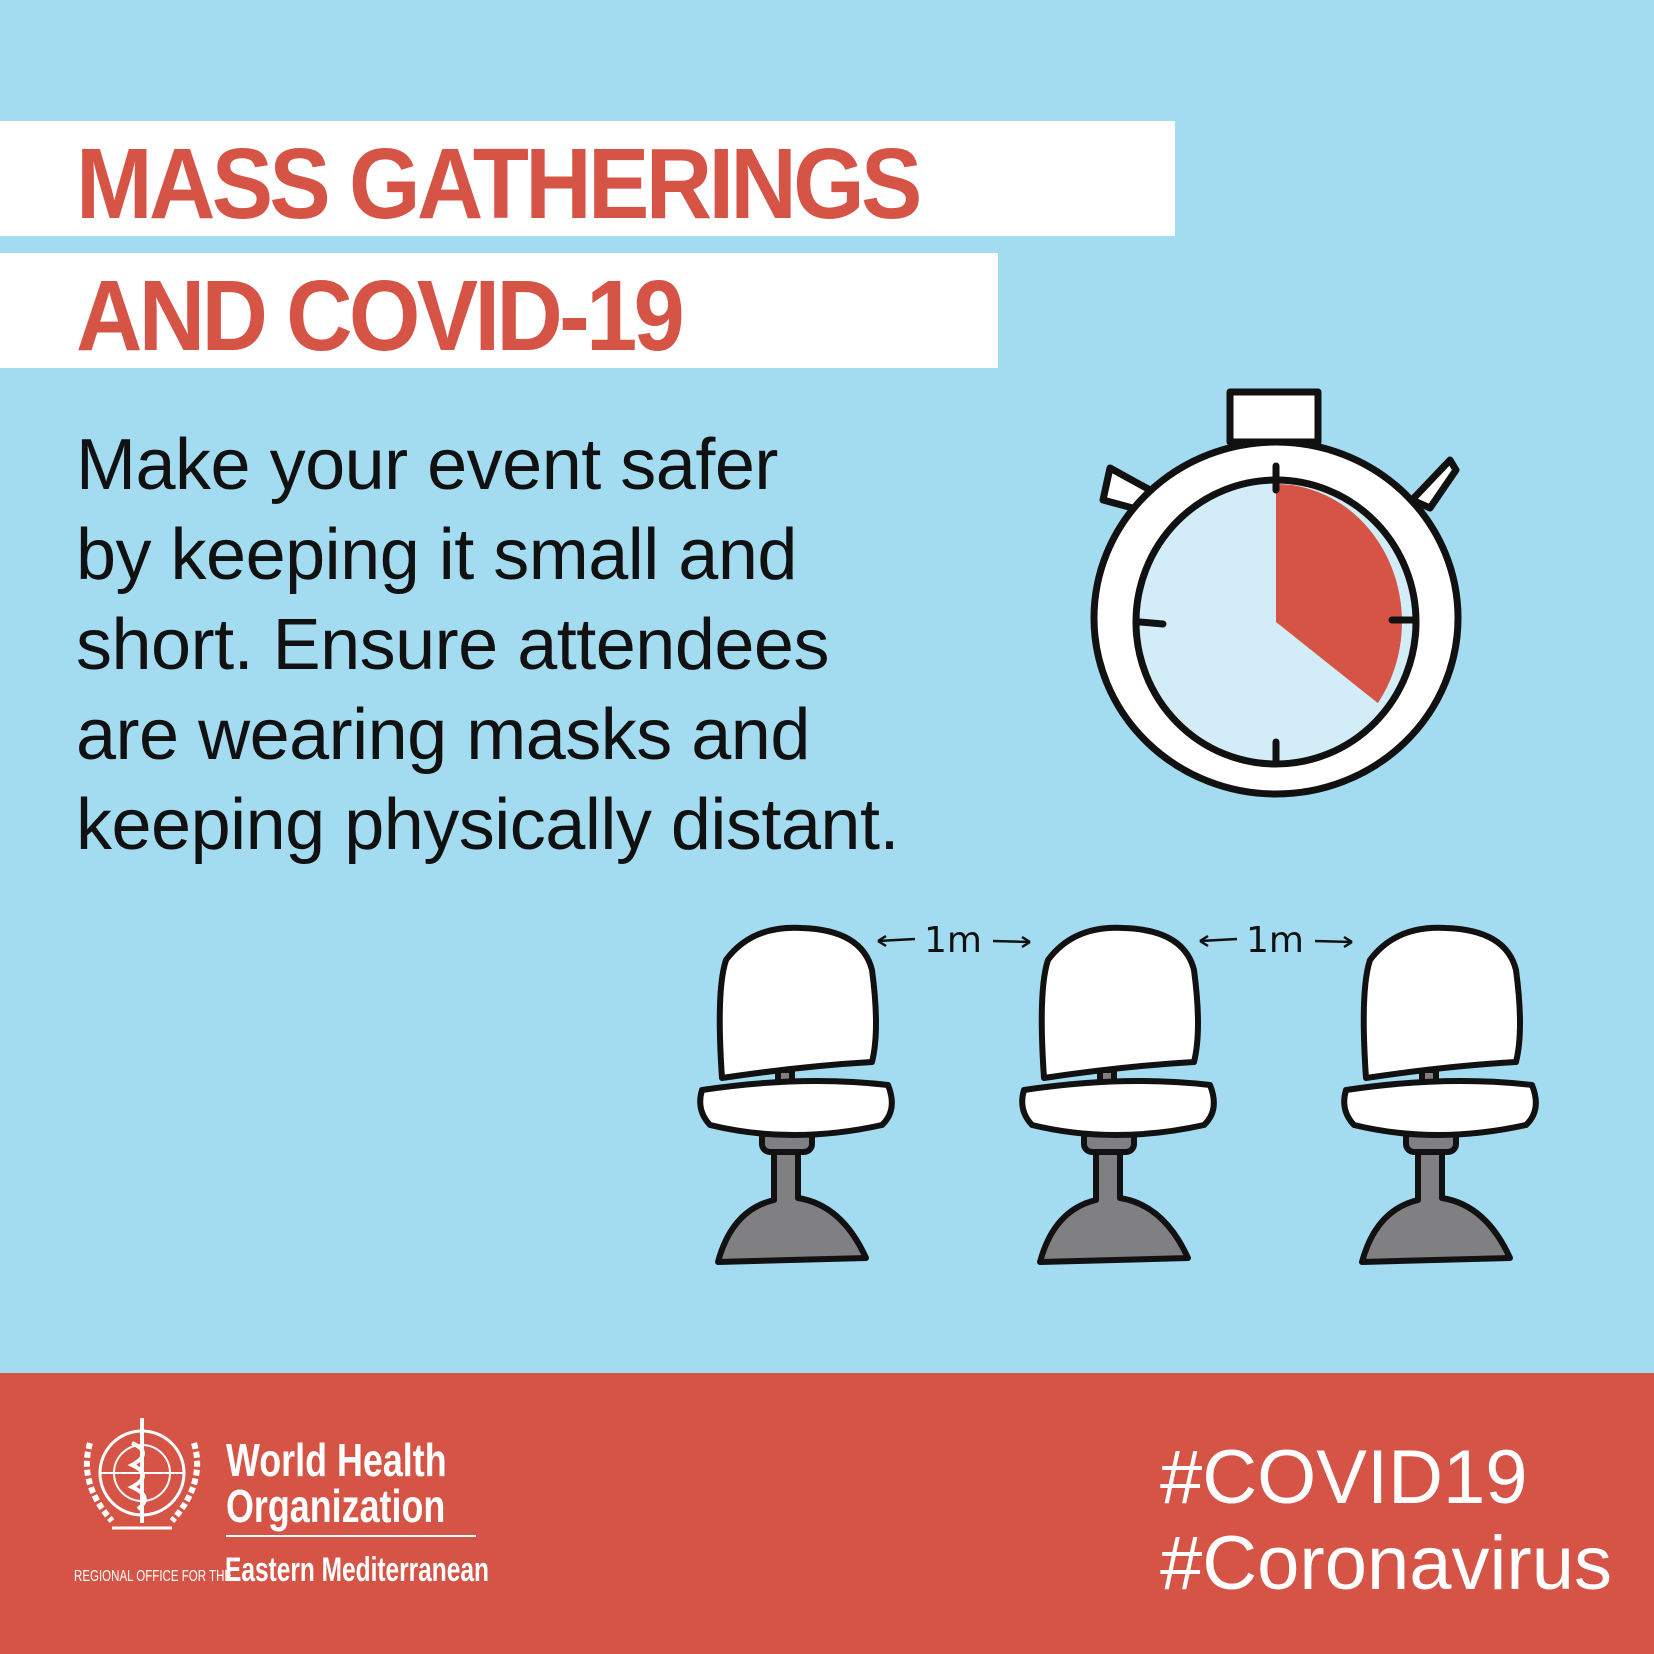 The height and width of the screenshot is (1654, 1654). I want to click on hashtags: #COVID19 #Coronavirus, so click(1386, 1521).